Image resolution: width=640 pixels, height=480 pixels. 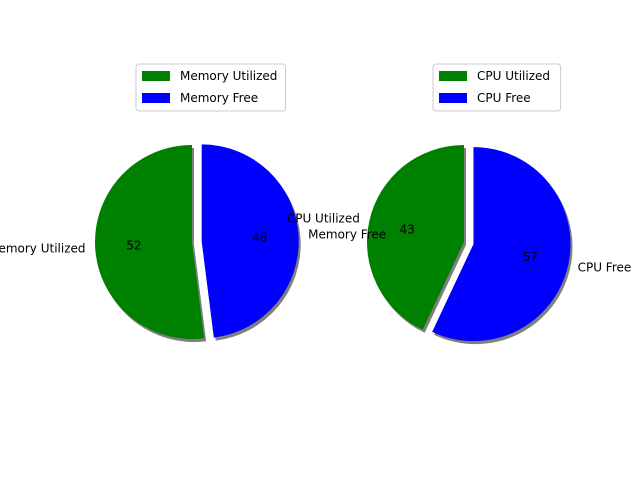 What do you see at coordinates (453, 98) in the screenshot?
I see `cpu-free-legend-swatch` at bounding box center [453, 98].